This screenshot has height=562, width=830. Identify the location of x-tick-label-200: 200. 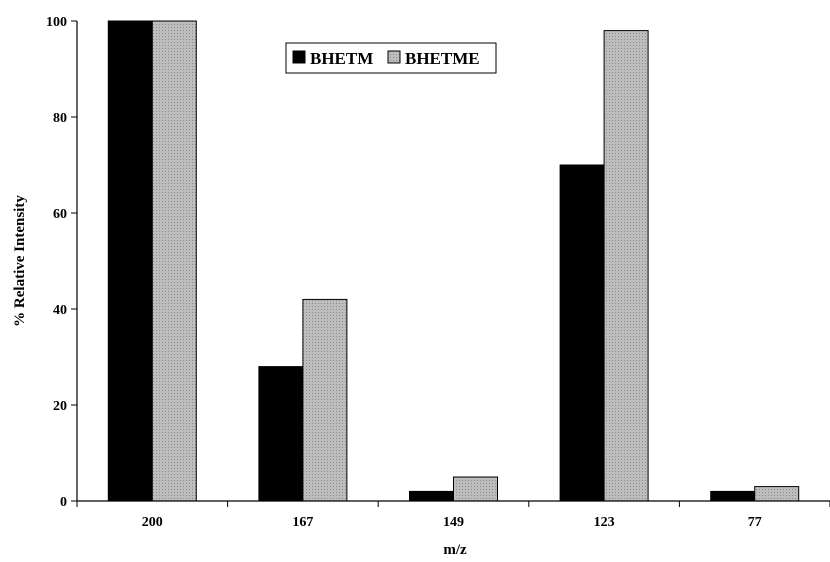
(152, 522).